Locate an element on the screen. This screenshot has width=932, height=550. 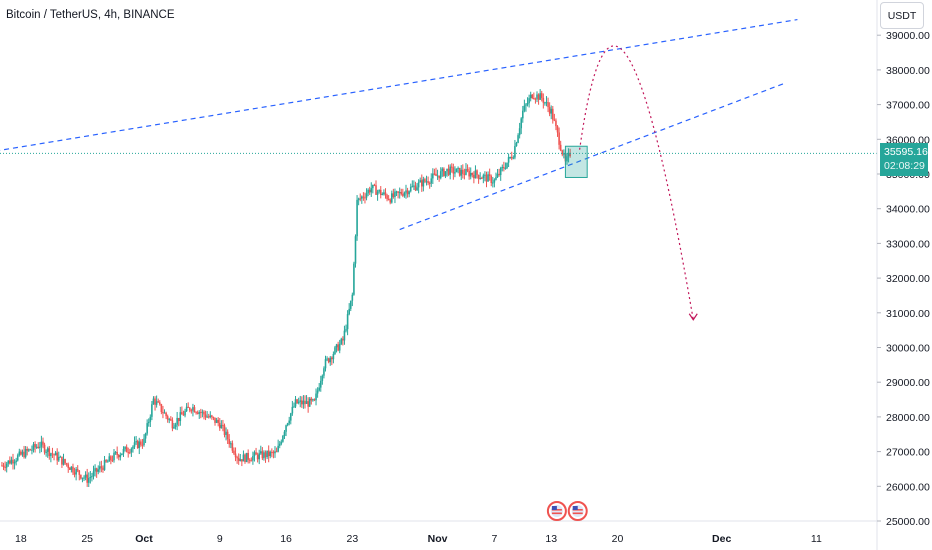
x-tick-label: 18 is located at coordinates (21, 539).